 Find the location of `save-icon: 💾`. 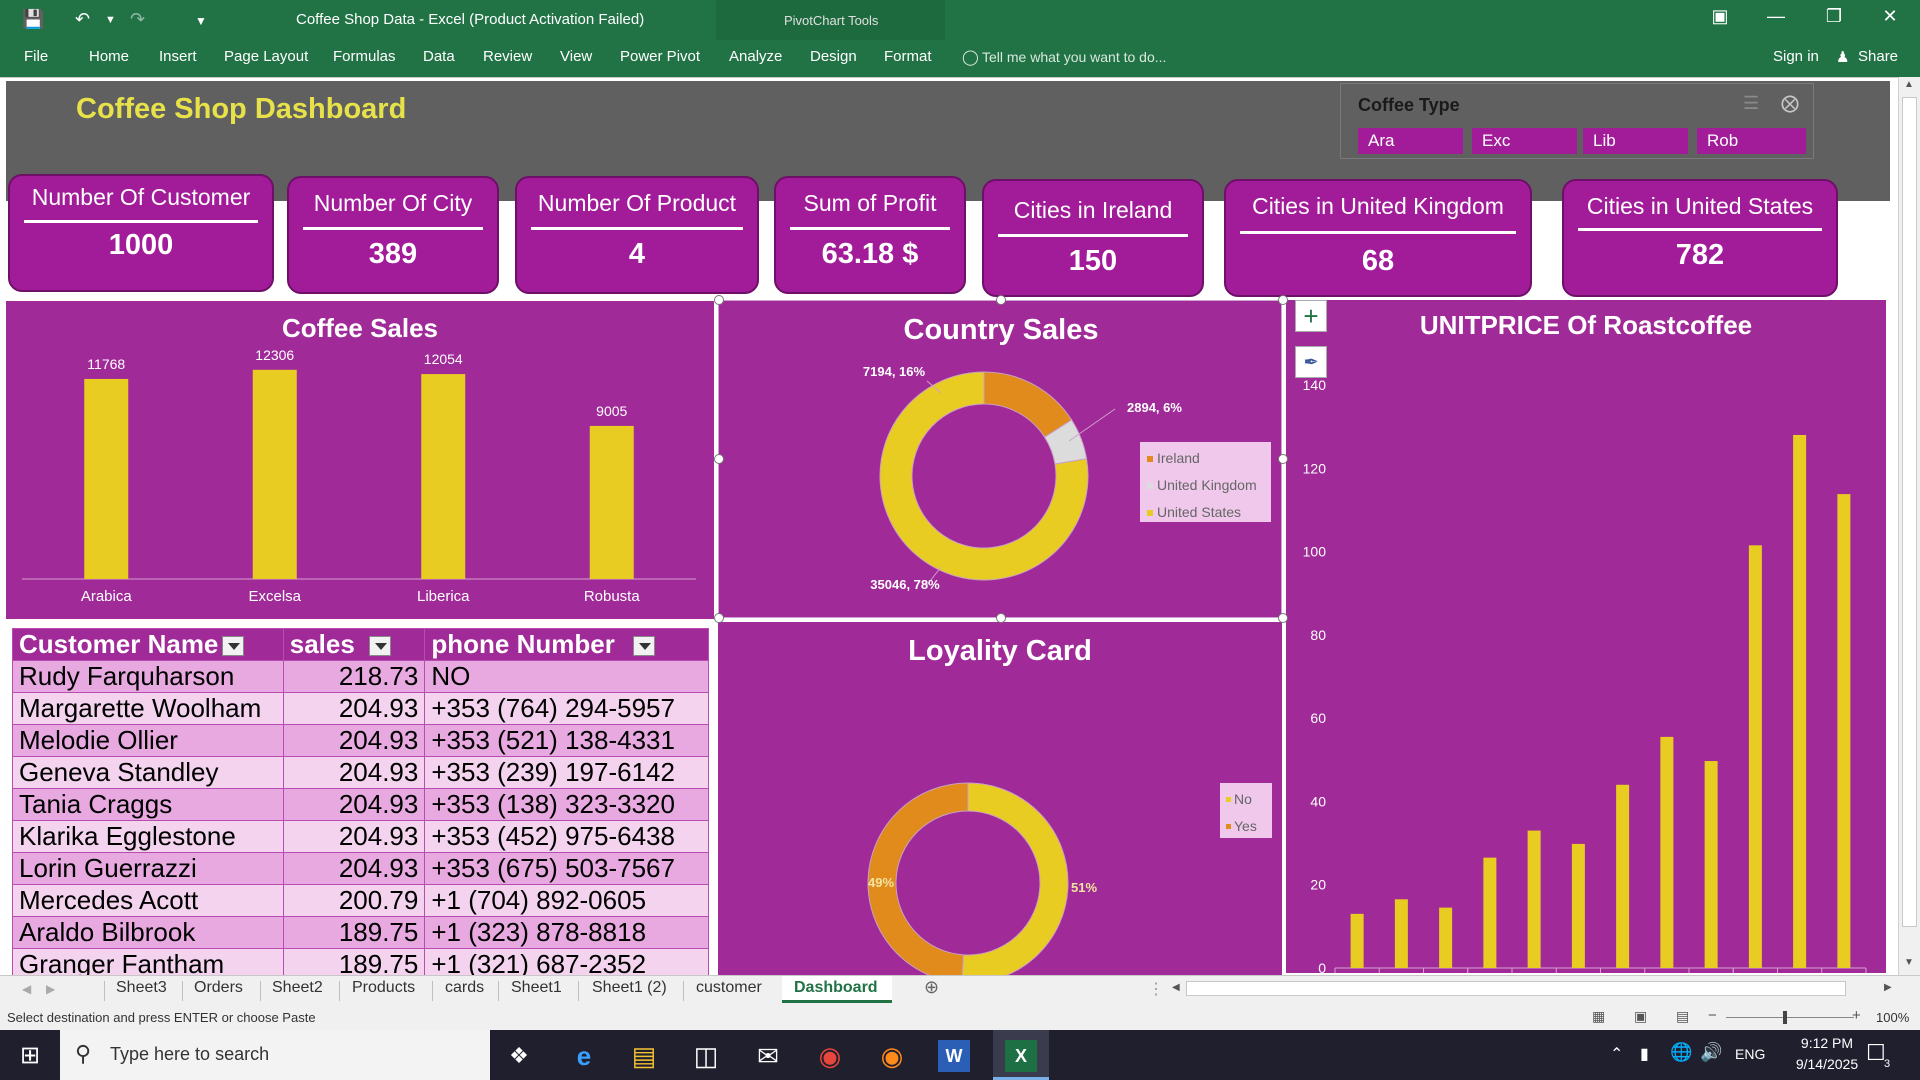

save-icon: 💾 is located at coordinates (33, 19).